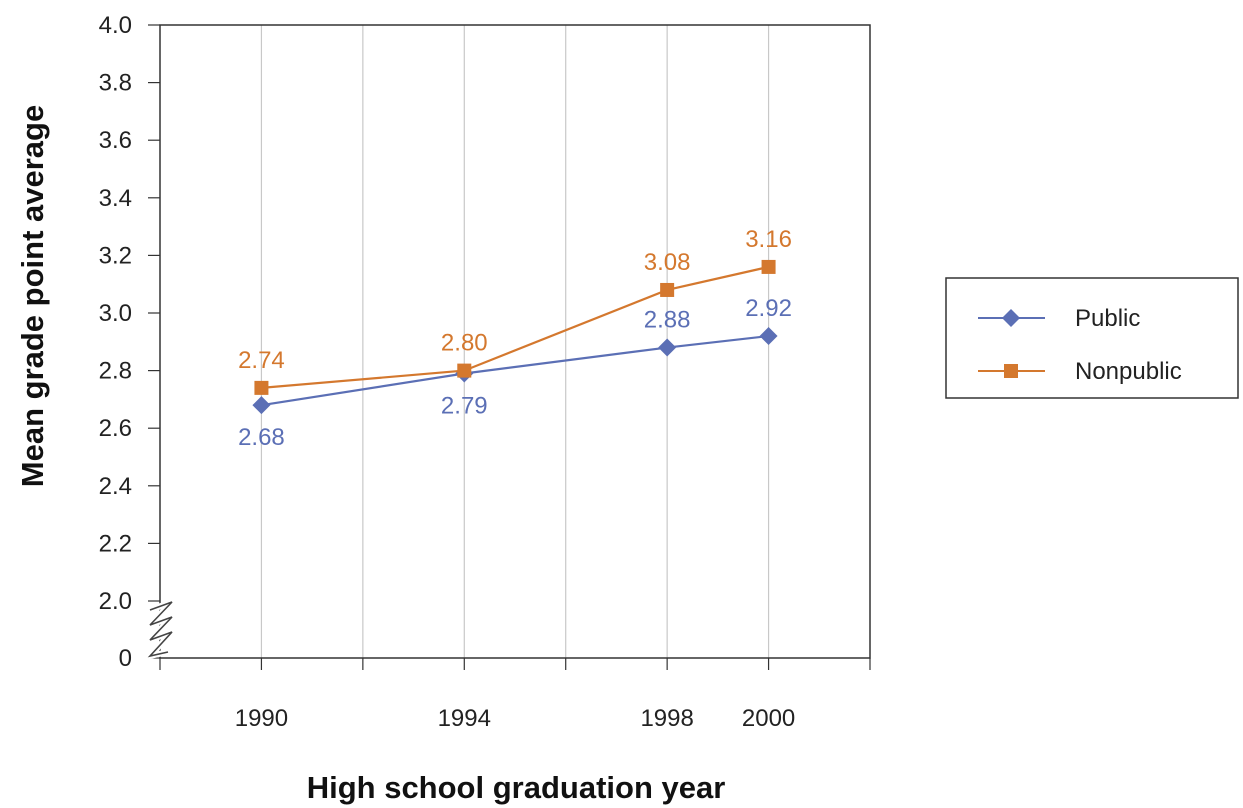 Image resolution: width=1243 pixels, height=808 pixels. What do you see at coordinates (115, 543) in the screenshot?
I see `y-tick-label: 2.2` at bounding box center [115, 543].